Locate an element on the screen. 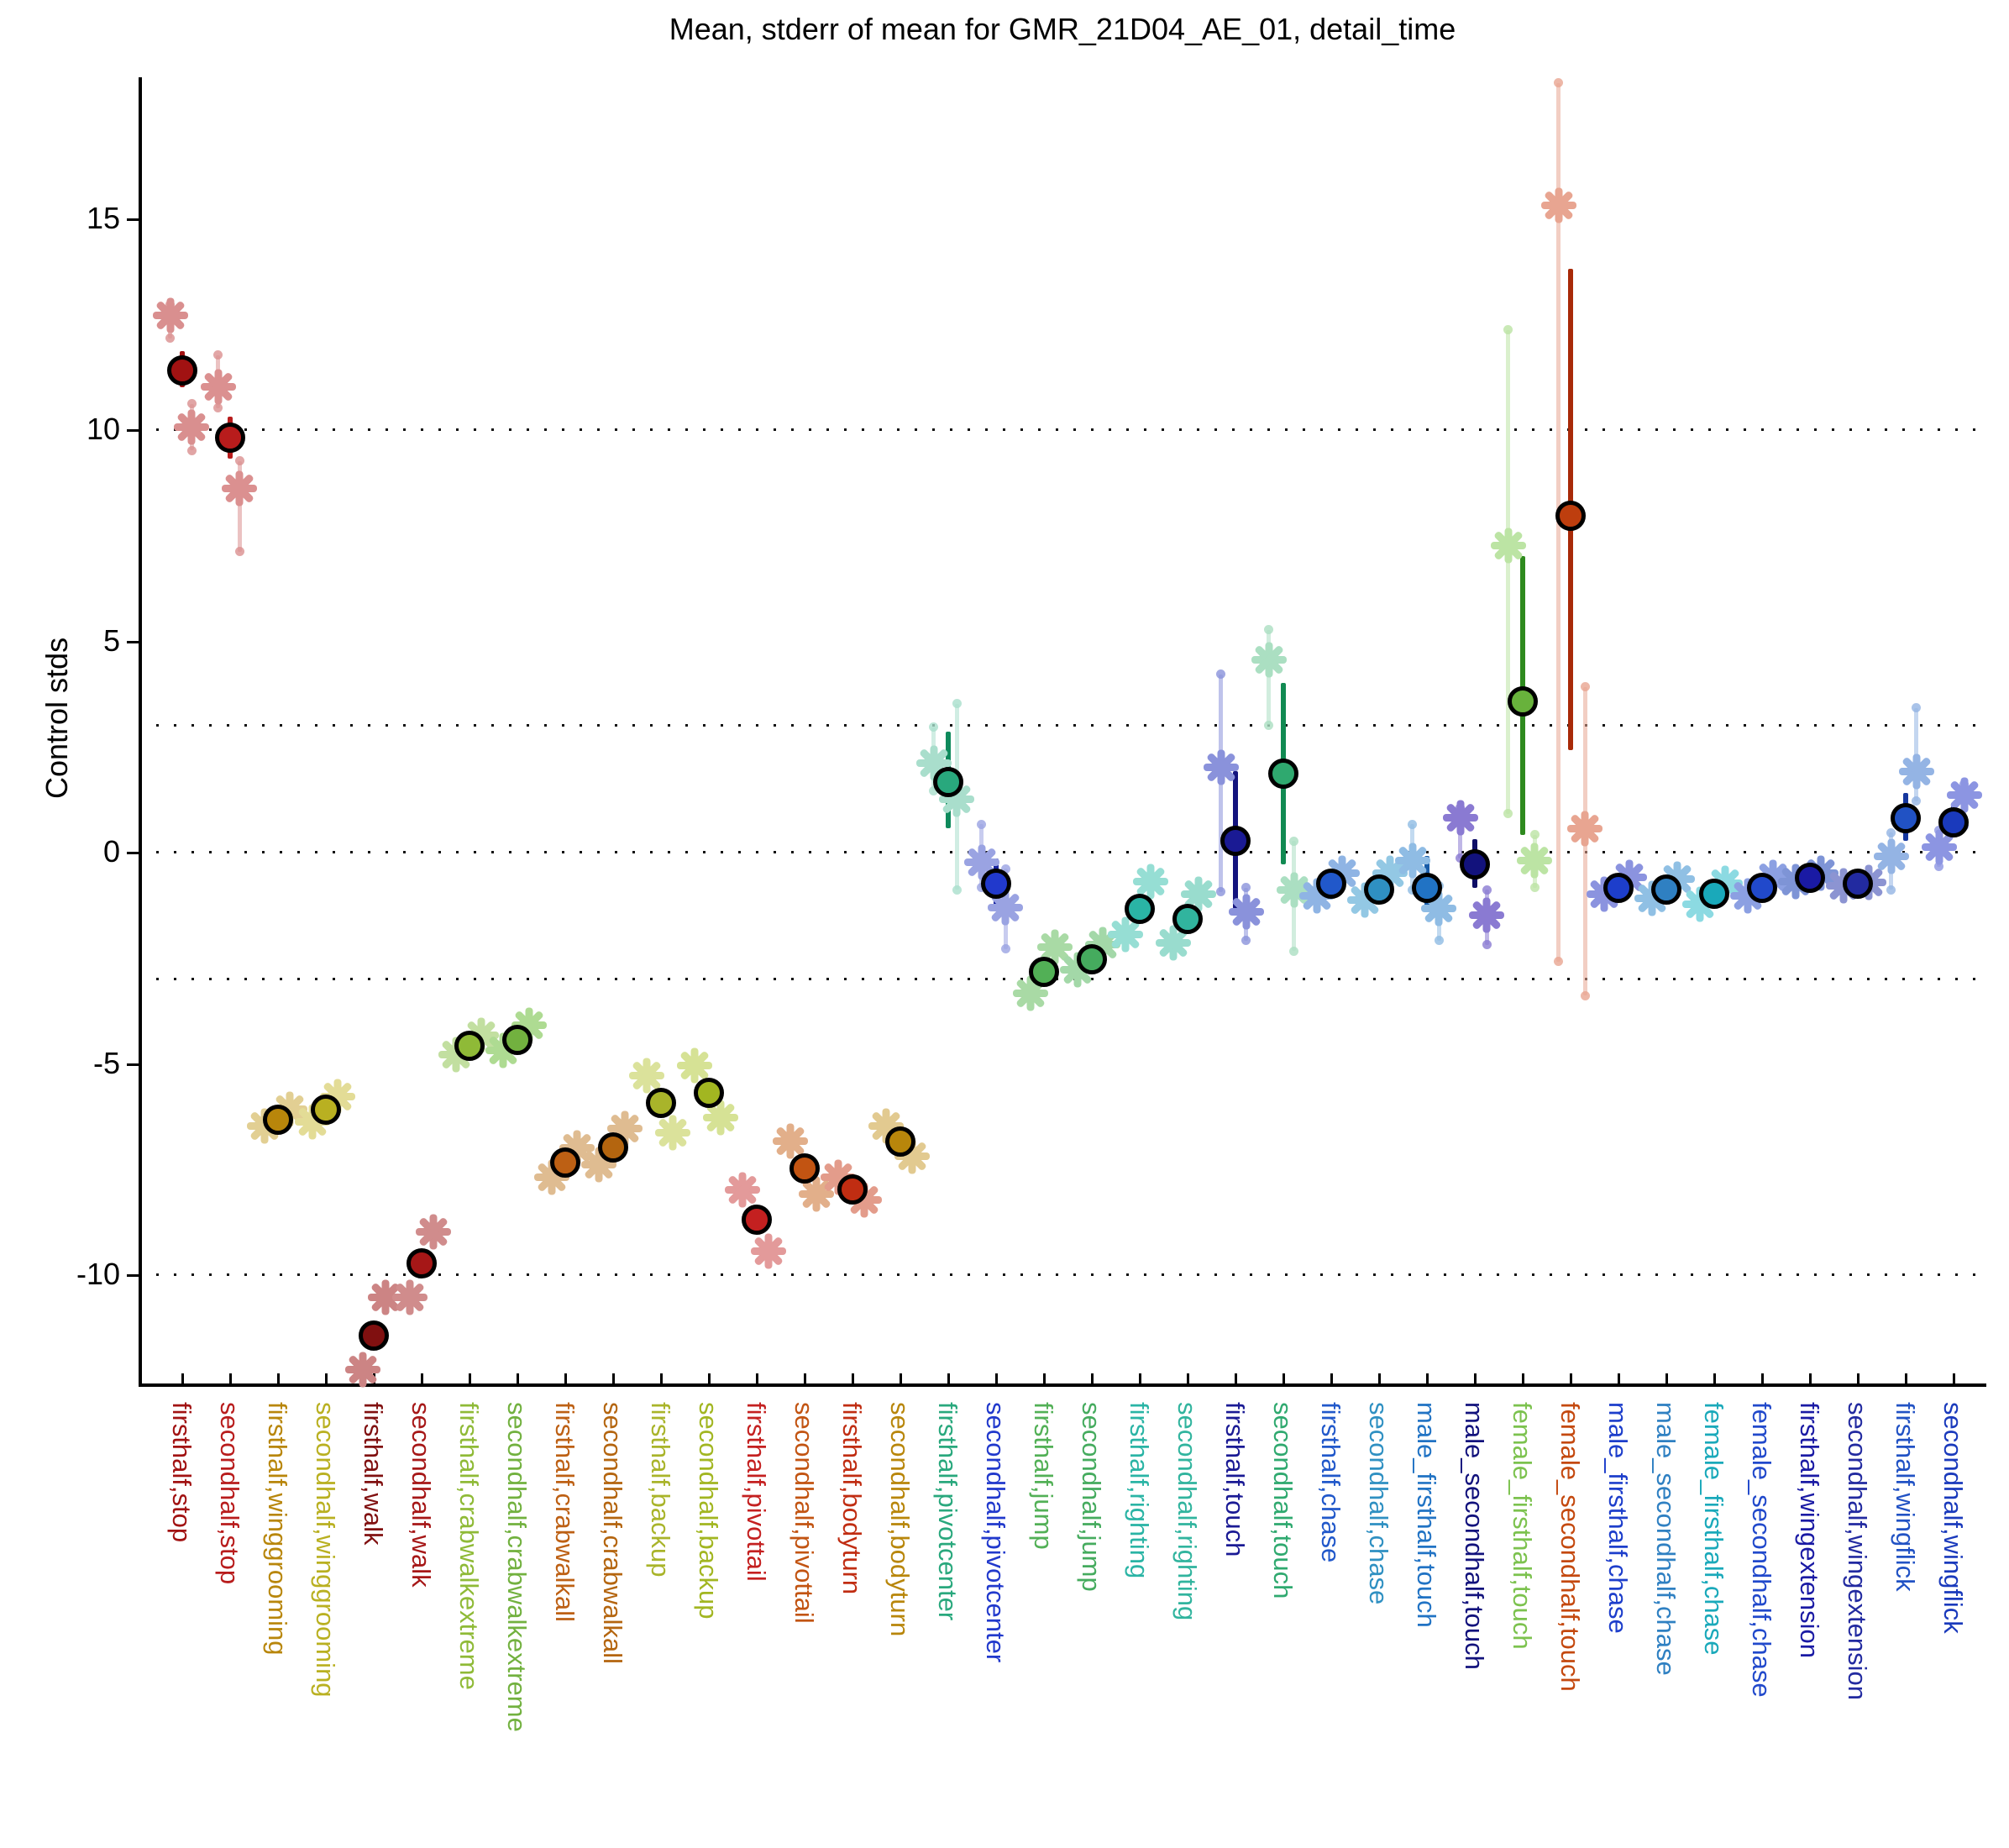 This screenshot has height=1848, width=2009. x-category-label: firsthalf,wingextension is located at coordinates (1809, 1530).